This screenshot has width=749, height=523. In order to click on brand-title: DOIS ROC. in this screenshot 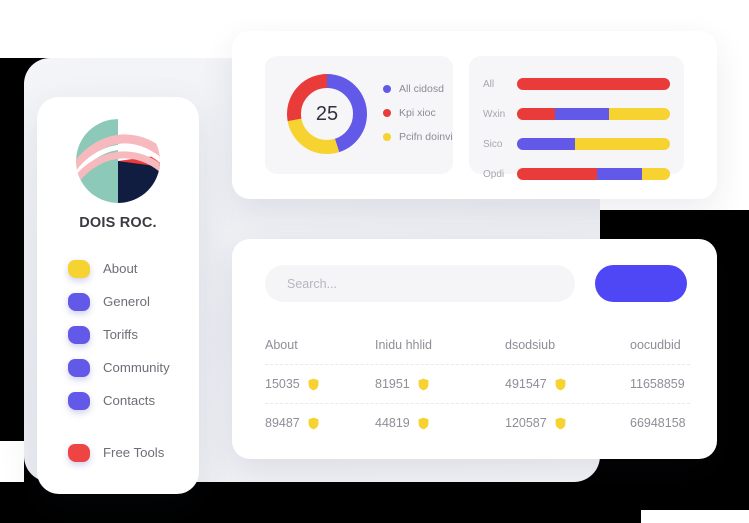, I will do `click(118, 223)`.